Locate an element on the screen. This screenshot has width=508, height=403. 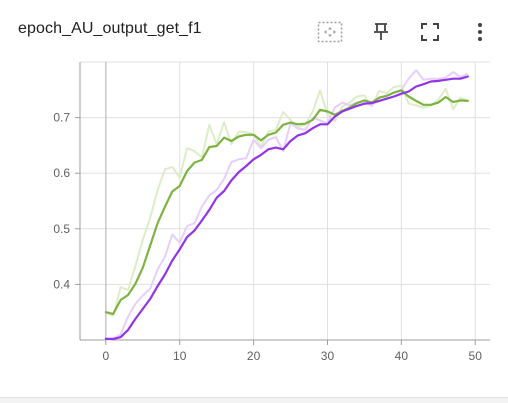
y-tick-label: 0.7 is located at coordinates (61, 118).